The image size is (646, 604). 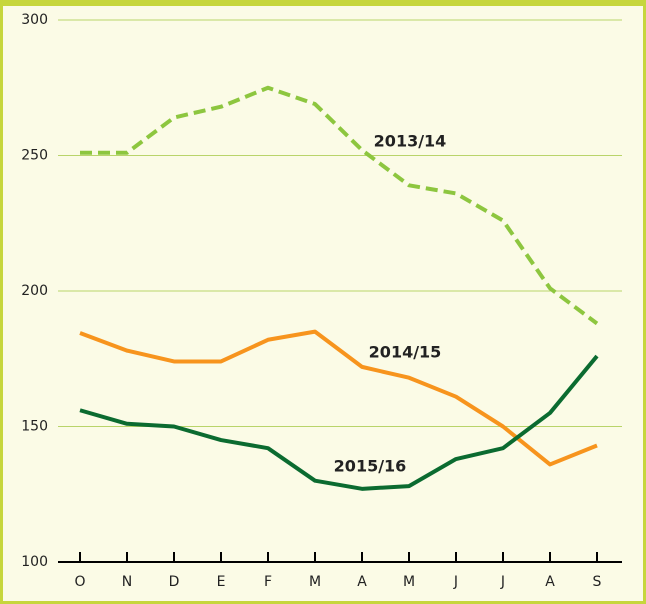 What do you see at coordinates (34, 291) in the screenshot?
I see `y-tick-label: 200` at bounding box center [34, 291].